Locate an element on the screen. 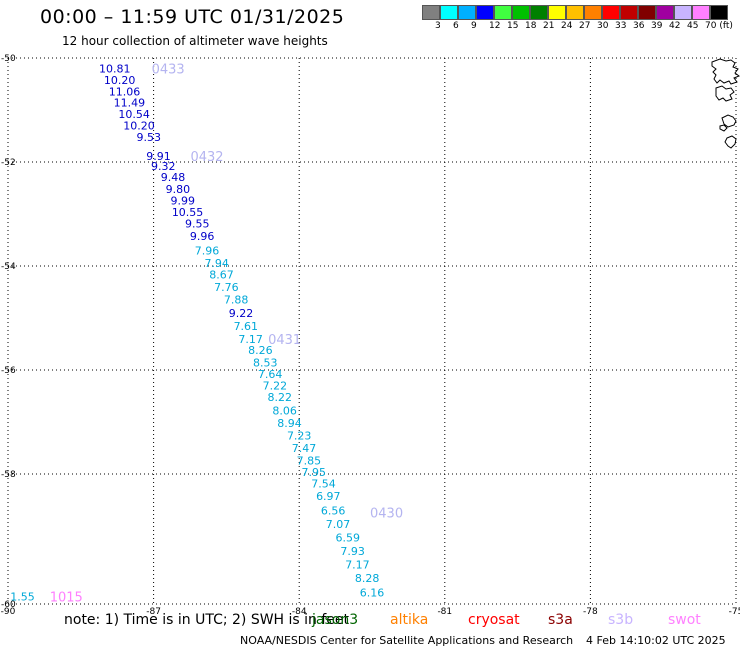 Image resolution: width=740 pixels, height=650 pixels. color-scale-legend is located at coordinates (575, 12).